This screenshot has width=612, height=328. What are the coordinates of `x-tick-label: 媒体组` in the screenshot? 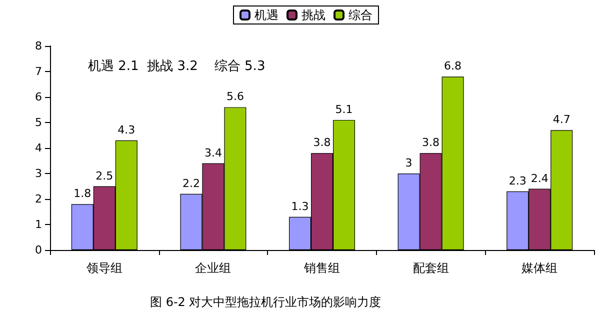 It's located at (540, 268).